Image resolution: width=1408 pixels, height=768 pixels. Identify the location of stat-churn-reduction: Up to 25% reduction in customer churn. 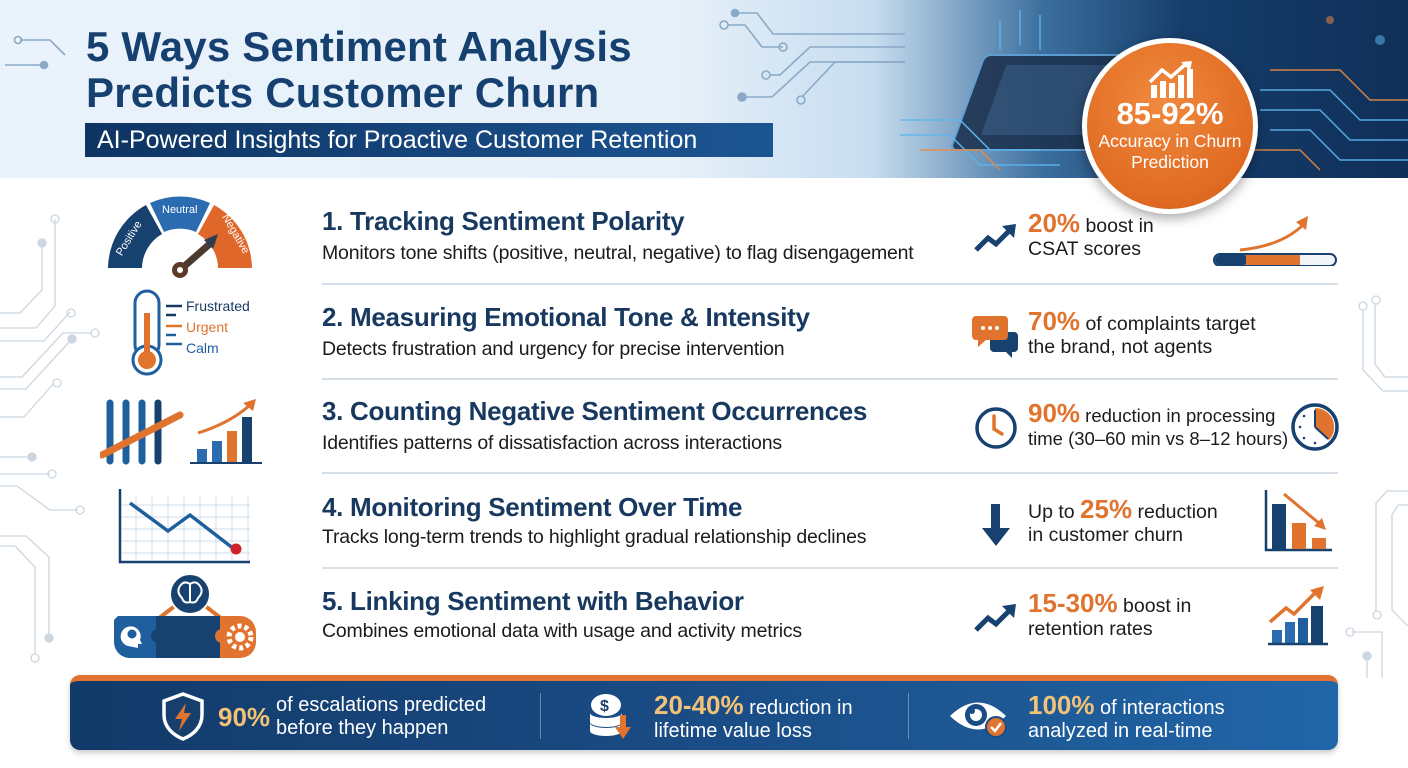
(1157, 530).